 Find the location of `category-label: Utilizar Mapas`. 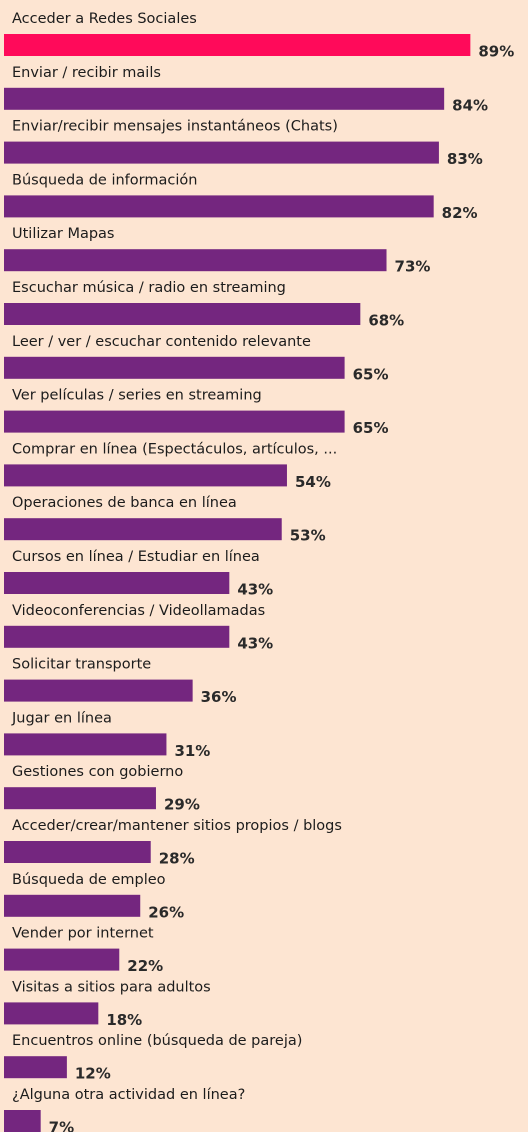

category-label: Utilizar Mapas is located at coordinates (63, 234).